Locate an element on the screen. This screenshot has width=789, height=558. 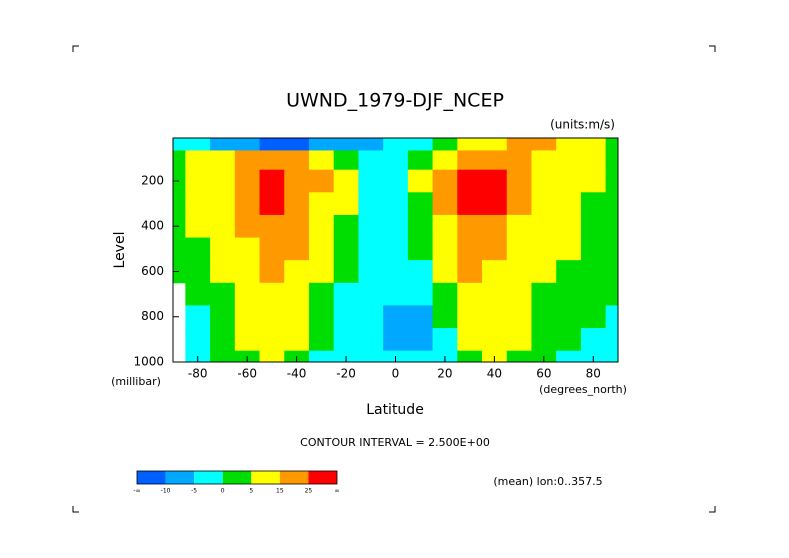
x-tick-label: -20 is located at coordinates (346, 374).